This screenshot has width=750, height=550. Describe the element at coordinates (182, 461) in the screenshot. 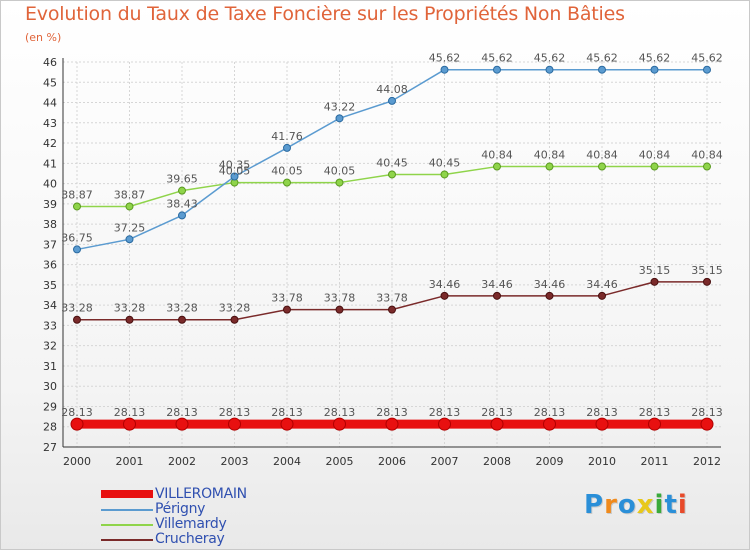

I see `x-tick-label: 2002` at that location.